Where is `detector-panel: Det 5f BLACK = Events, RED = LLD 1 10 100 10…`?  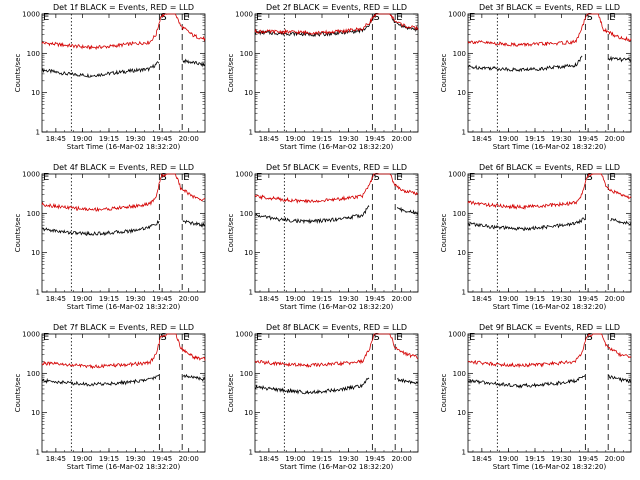
detector-panel: Det 5f BLACK = Events, RED = LLD 1 10 100 10… is located at coordinates (319, 240).